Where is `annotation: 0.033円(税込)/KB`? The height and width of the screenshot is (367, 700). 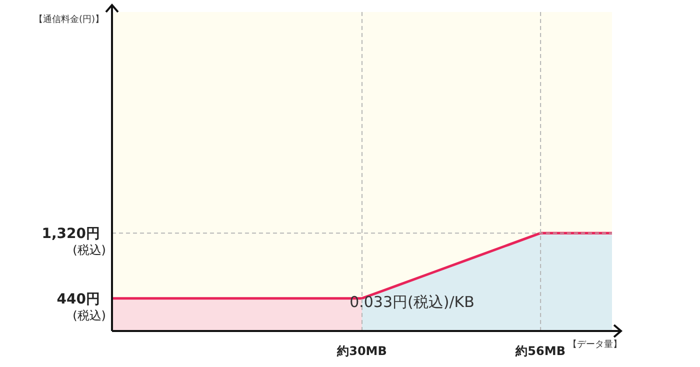 annotation: 0.033円(税込)/KB is located at coordinates (412, 302).